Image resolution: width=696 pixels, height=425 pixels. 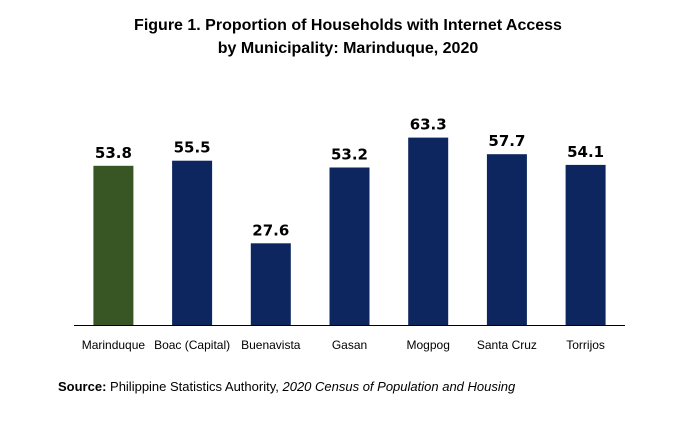 I want to click on category-label-5: Santa Cruz, so click(x=507, y=345).